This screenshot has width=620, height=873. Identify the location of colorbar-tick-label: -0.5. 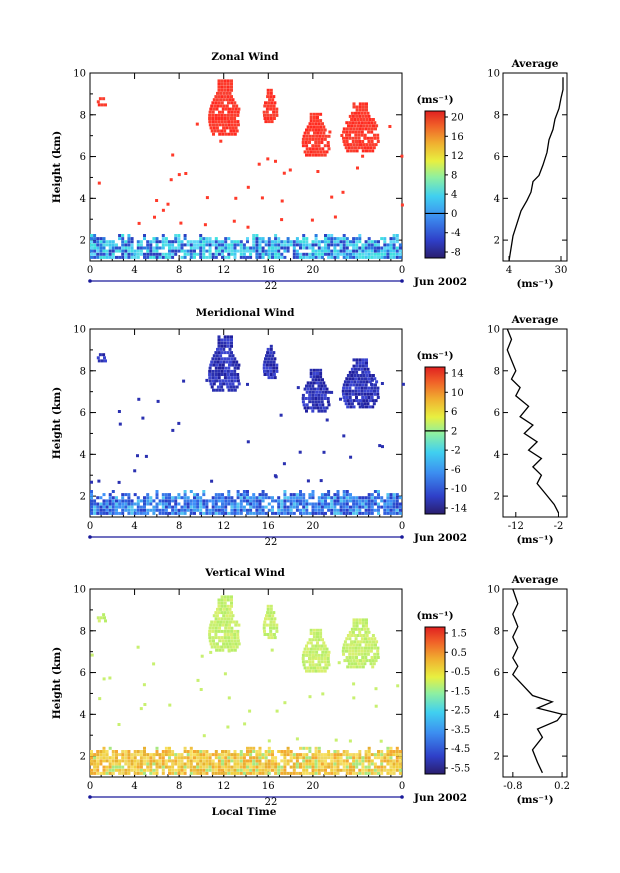
(460, 672).